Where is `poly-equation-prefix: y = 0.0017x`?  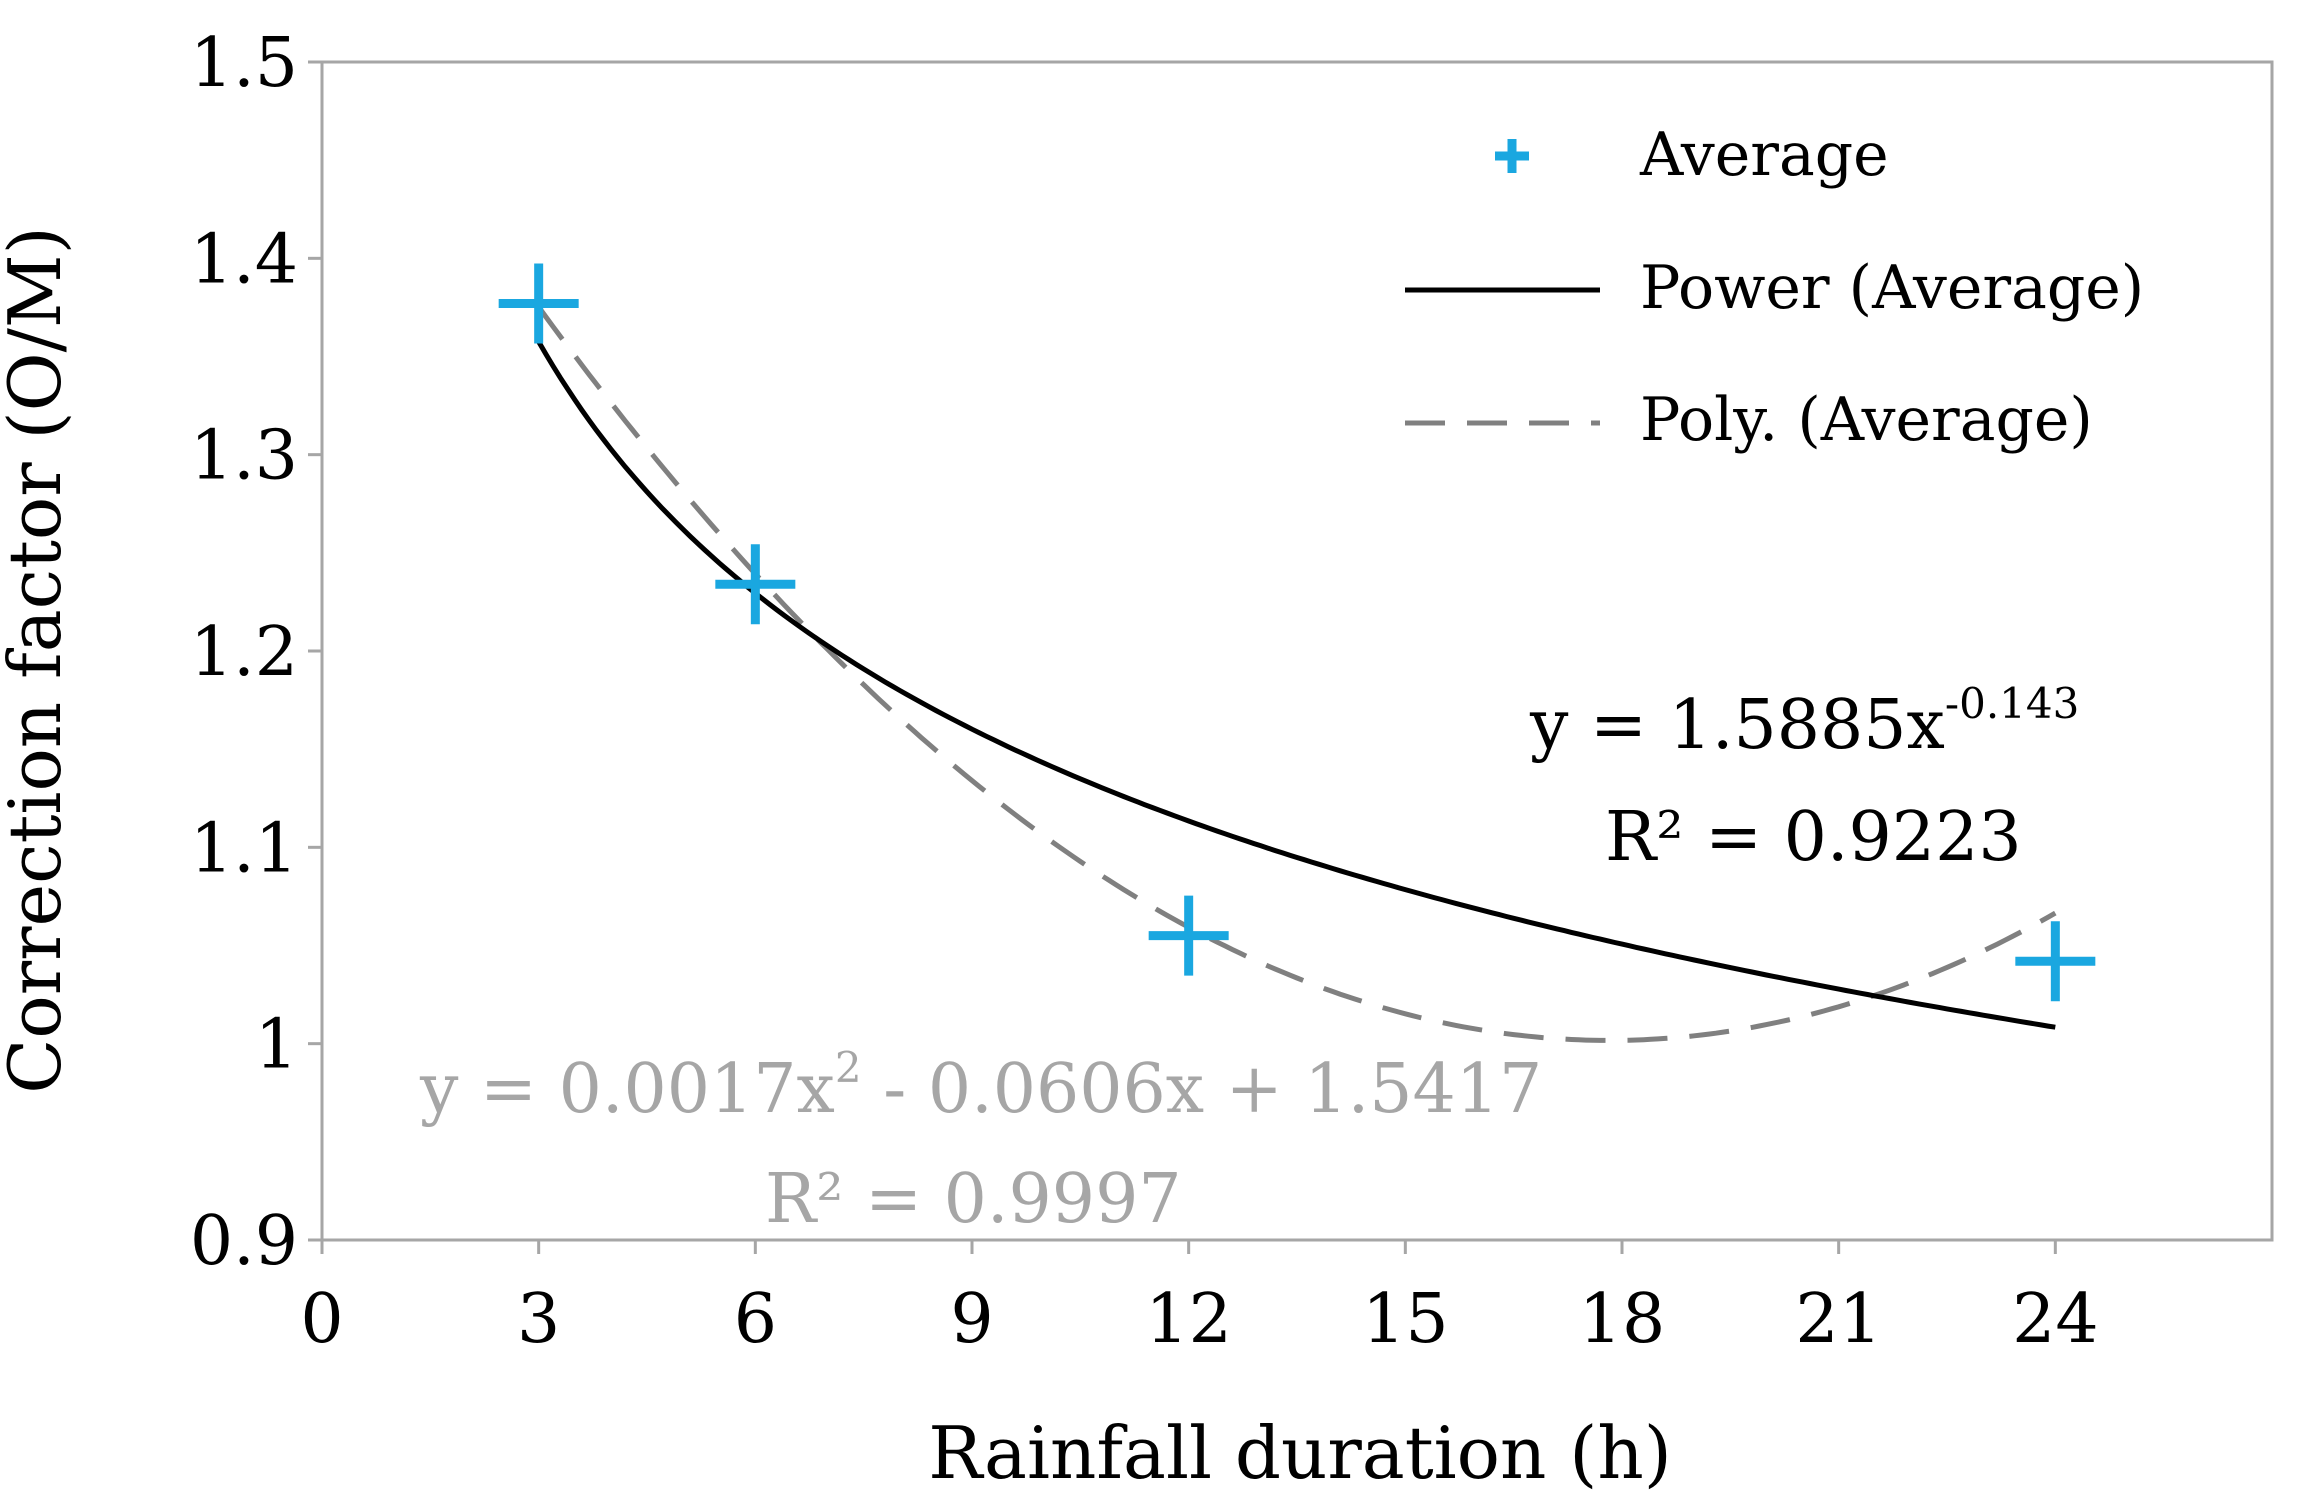
poly-equation-prefix: y = 0.0017x is located at coordinates (627, 1089).